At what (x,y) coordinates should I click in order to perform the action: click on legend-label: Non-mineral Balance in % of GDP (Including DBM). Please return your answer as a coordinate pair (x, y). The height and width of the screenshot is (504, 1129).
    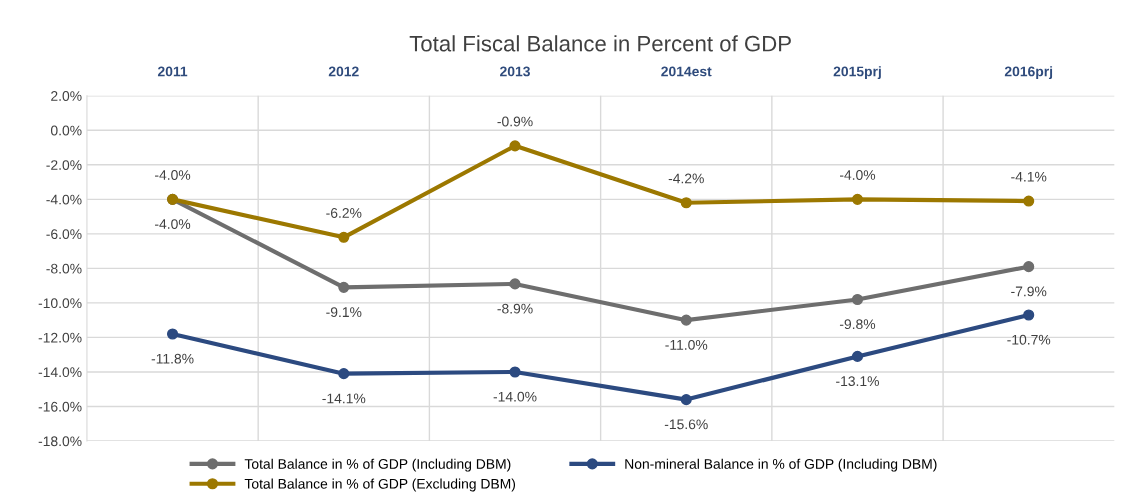
    Looking at the image, I should click on (781, 465).